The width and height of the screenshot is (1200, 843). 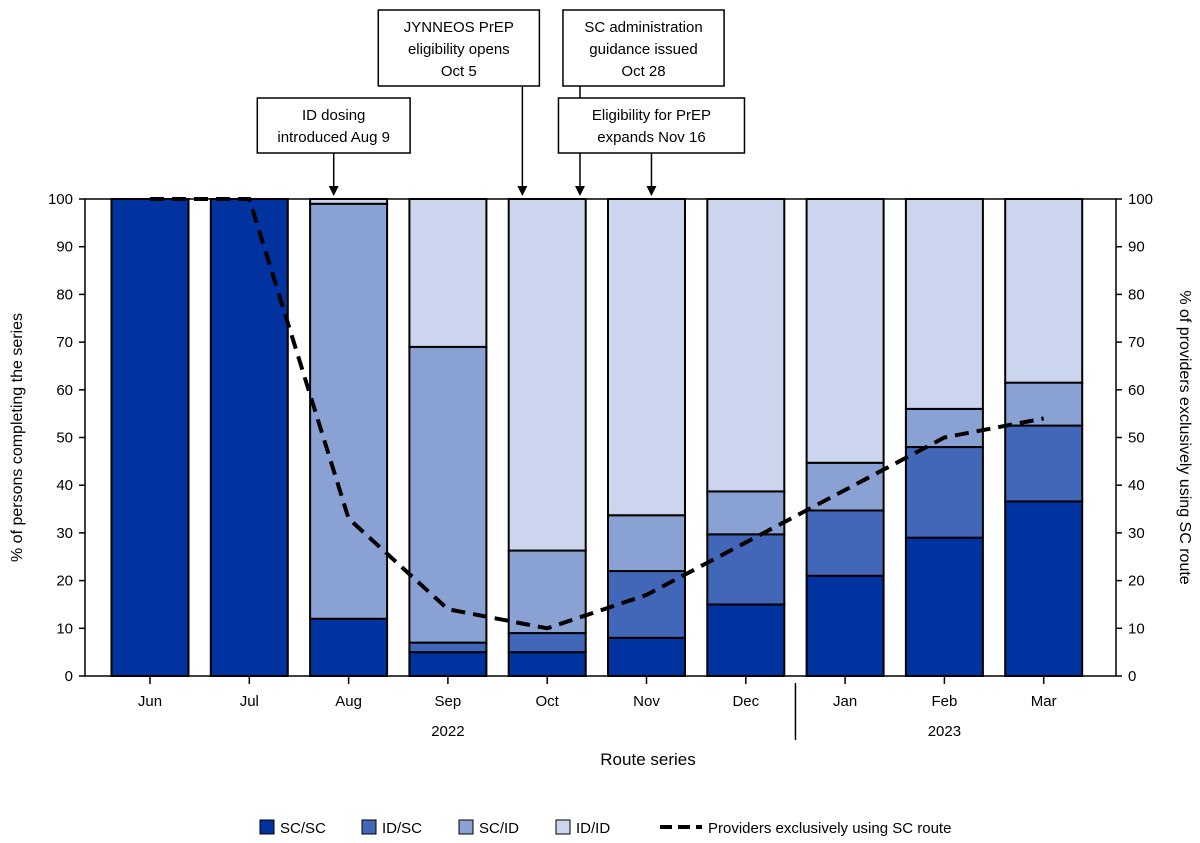 I want to click on legend-label: SC/ID, so click(x=499, y=828).